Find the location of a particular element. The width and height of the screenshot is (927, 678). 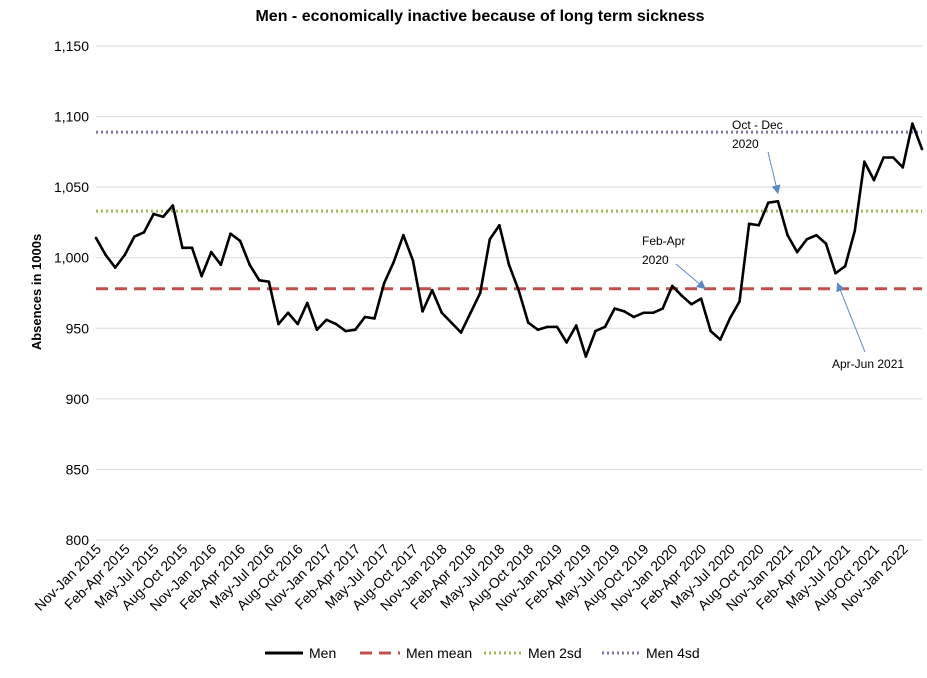

y-tick-label: 1,050 is located at coordinates (71, 187).